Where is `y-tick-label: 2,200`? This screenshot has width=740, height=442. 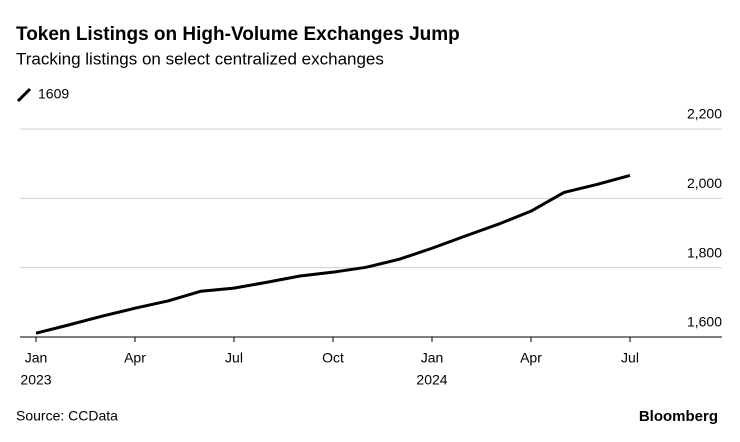 y-tick-label: 2,200 is located at coordinates (704, 114).